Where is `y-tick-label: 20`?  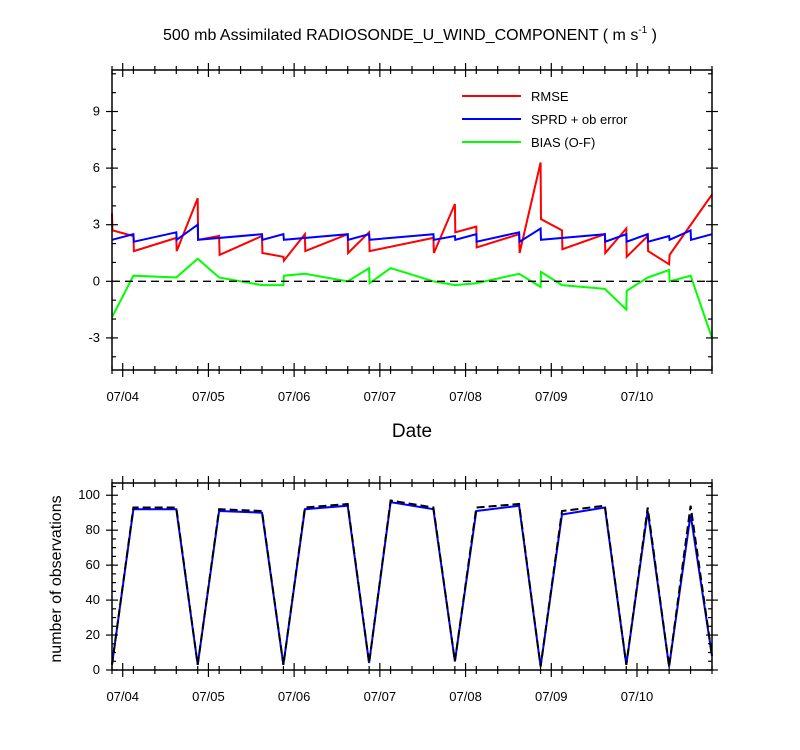 y-tick-label: 20 is located at coordinates (93, 634).